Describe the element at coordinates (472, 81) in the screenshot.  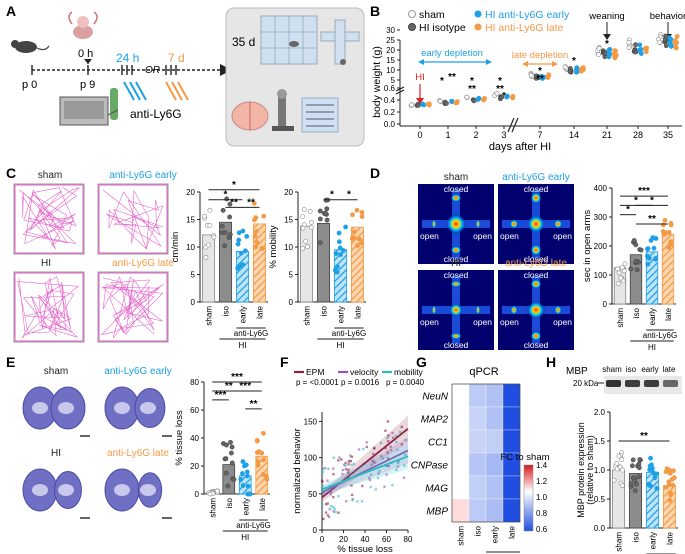
I see `b-star: *` at that location.